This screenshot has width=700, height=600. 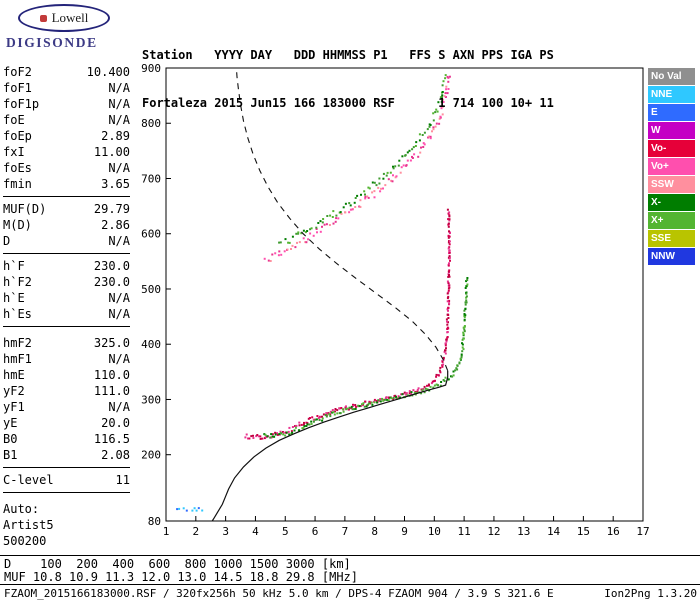 What do you see at coordinates (115, 184) in the screenshot?
I see `parameter-value: 3.65` at bounding box center [115, 184].